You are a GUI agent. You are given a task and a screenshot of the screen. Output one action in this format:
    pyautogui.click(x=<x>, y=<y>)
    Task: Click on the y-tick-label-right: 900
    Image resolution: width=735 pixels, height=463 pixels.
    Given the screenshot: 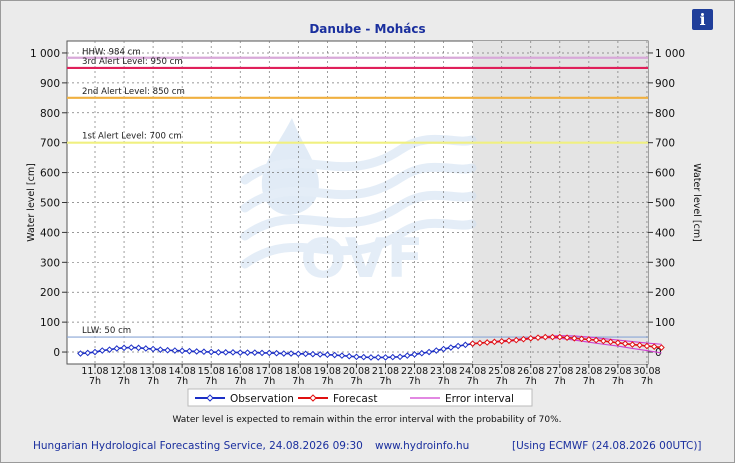 What is the action you would take?
    pyautogui.click(x=665, y=84)
    